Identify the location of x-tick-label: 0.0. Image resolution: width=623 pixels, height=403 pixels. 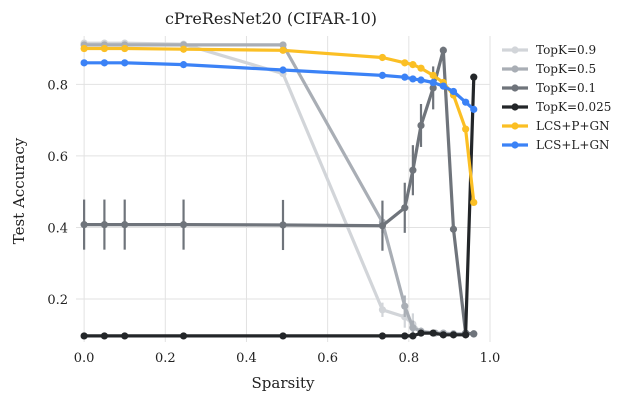
(84, 358).